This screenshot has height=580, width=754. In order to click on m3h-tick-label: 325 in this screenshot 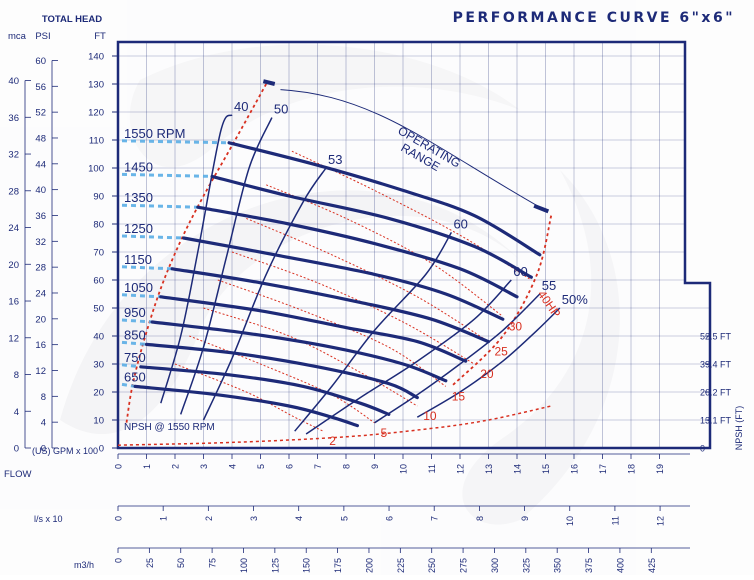, I will do `click(526, 565)`.